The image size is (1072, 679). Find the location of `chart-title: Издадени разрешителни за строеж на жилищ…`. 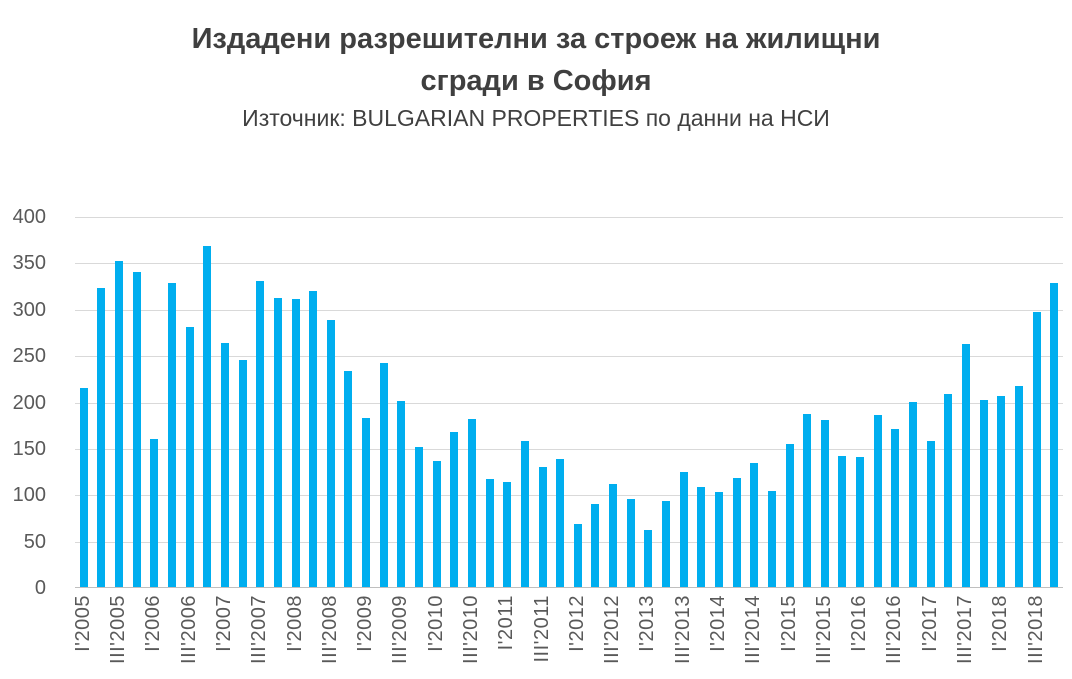

chart-title: Издадени разрешителни за строеж на жилищ… is located at coordinates (536, 60).